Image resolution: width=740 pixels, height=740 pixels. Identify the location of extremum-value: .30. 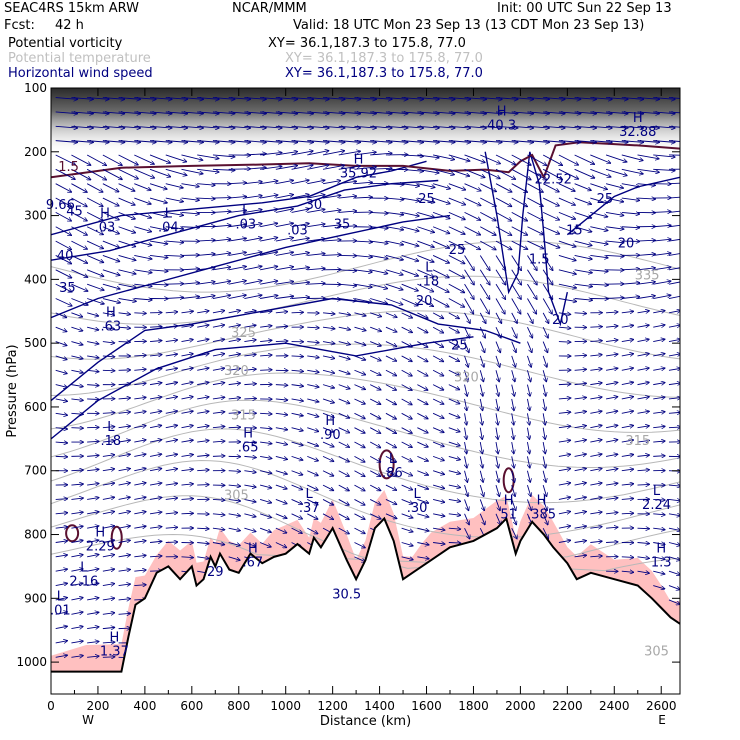
(417, 508).